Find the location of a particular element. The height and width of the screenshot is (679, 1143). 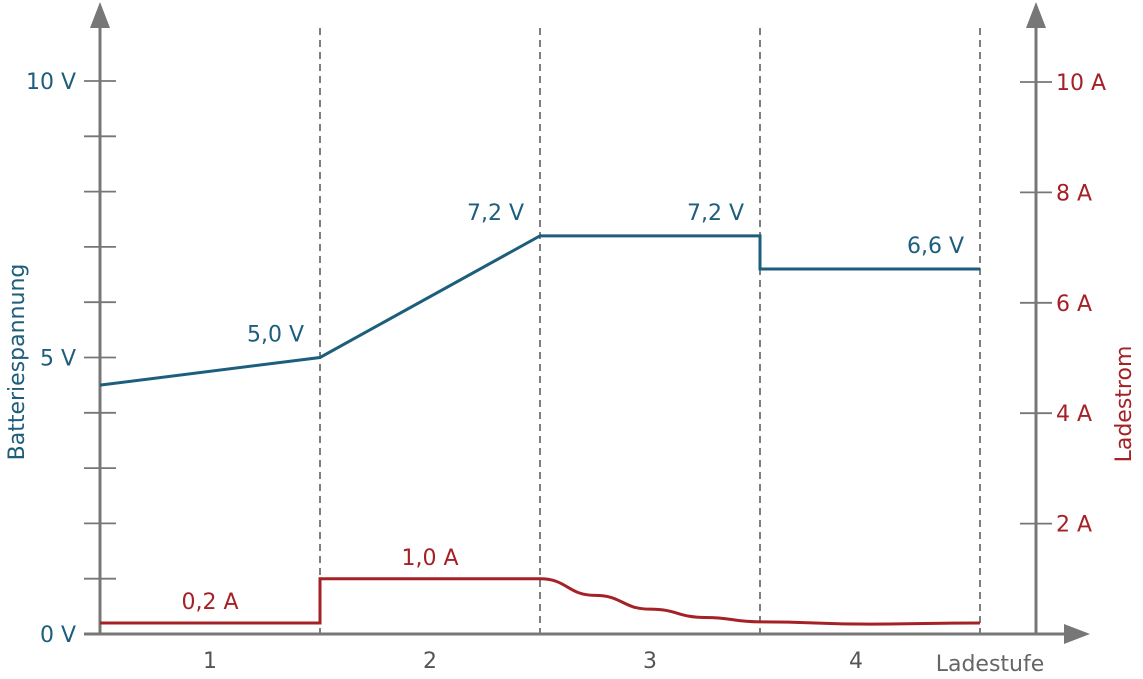

y-axis-left-arrow is located at coordinates (100, 15).